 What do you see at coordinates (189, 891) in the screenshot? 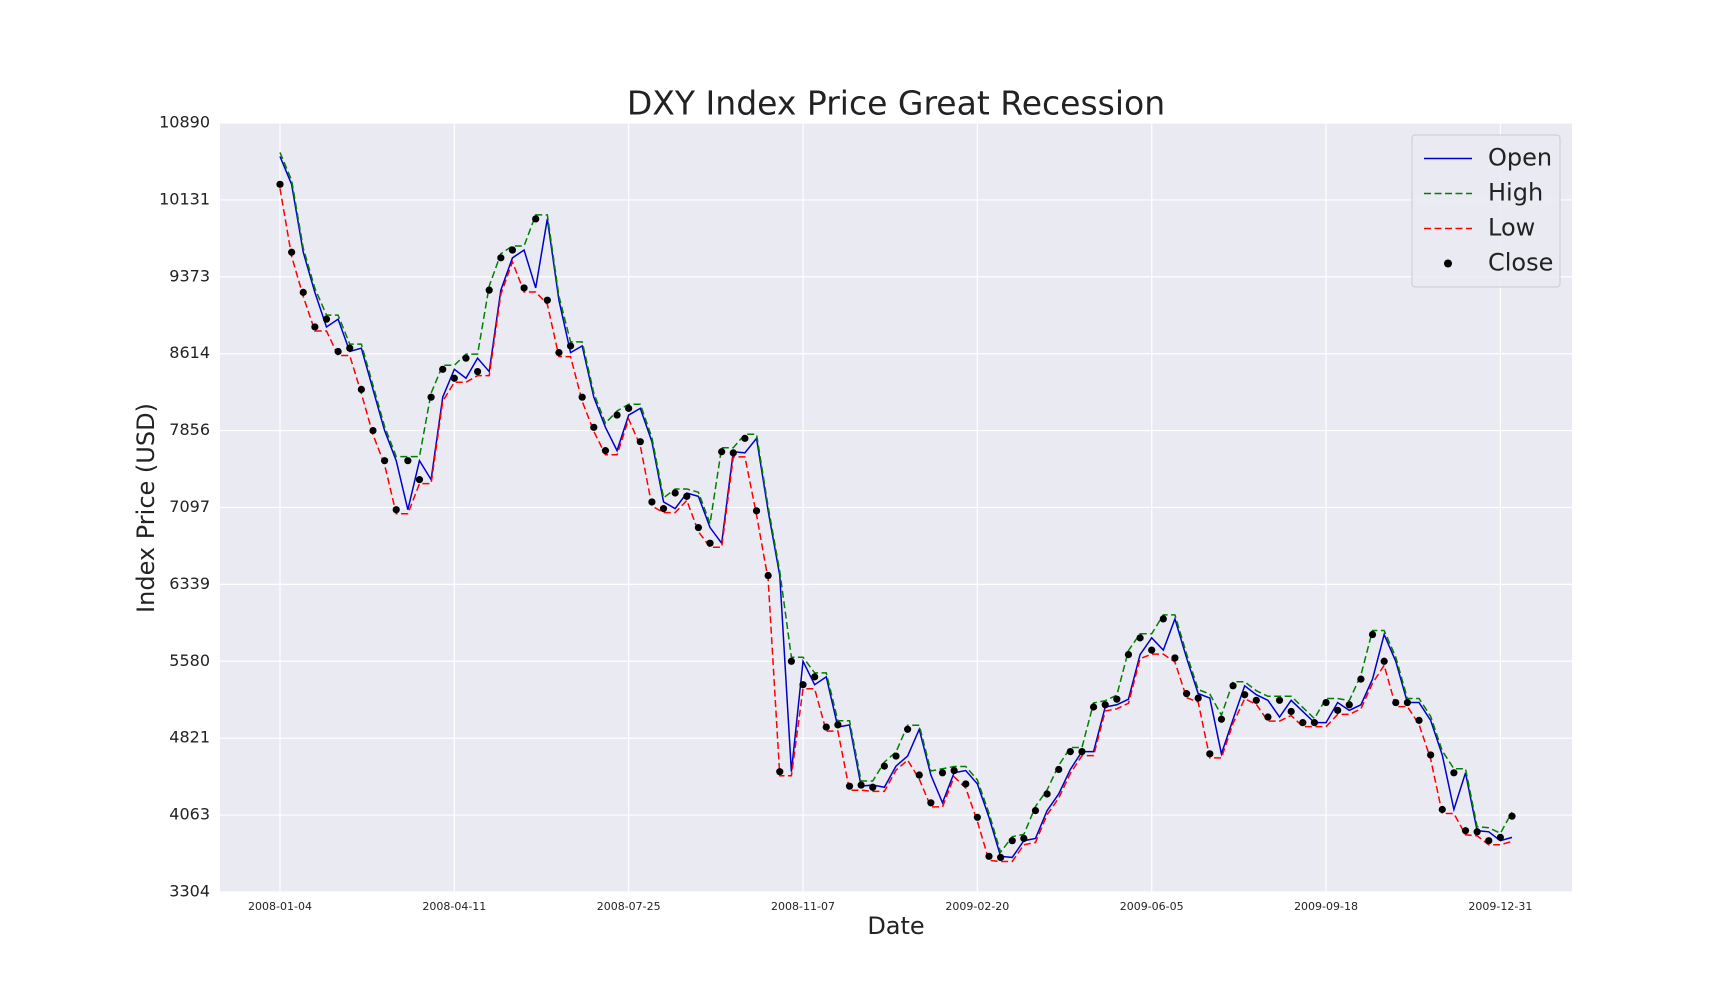
I see `y-tick-label: 3304` at bounding box center [189, 891].